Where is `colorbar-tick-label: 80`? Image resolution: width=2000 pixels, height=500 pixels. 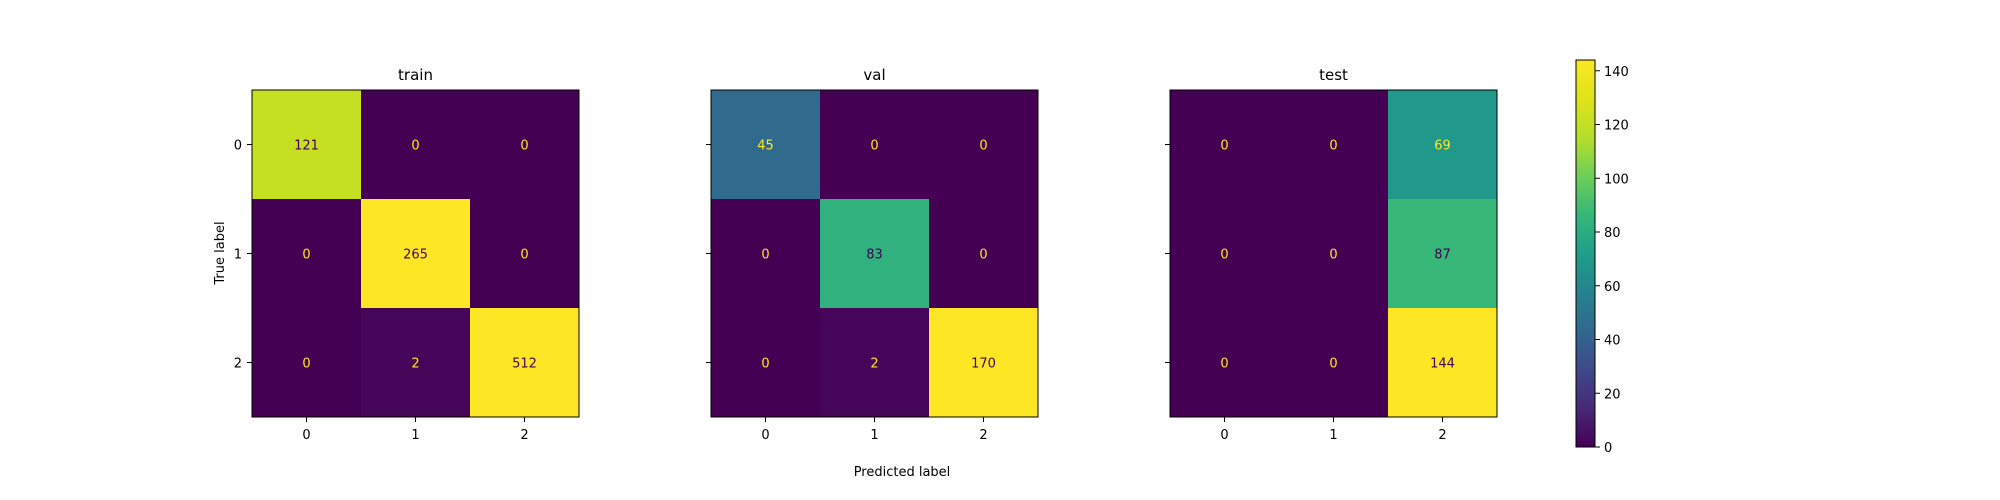 colorbar-tick-label: 80 is located at coordinates (1612, 233).